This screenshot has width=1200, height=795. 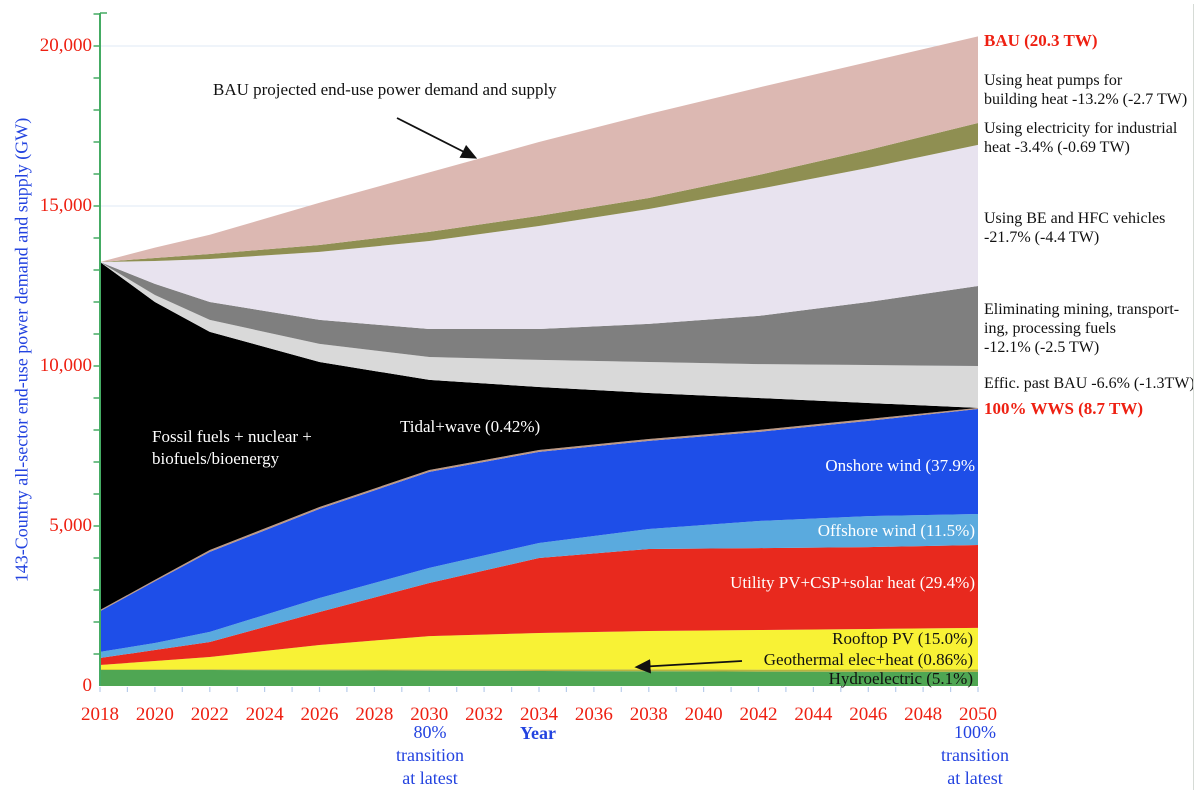 I want to click on band-efficiency-past-bau, so click(x=539, y=335).